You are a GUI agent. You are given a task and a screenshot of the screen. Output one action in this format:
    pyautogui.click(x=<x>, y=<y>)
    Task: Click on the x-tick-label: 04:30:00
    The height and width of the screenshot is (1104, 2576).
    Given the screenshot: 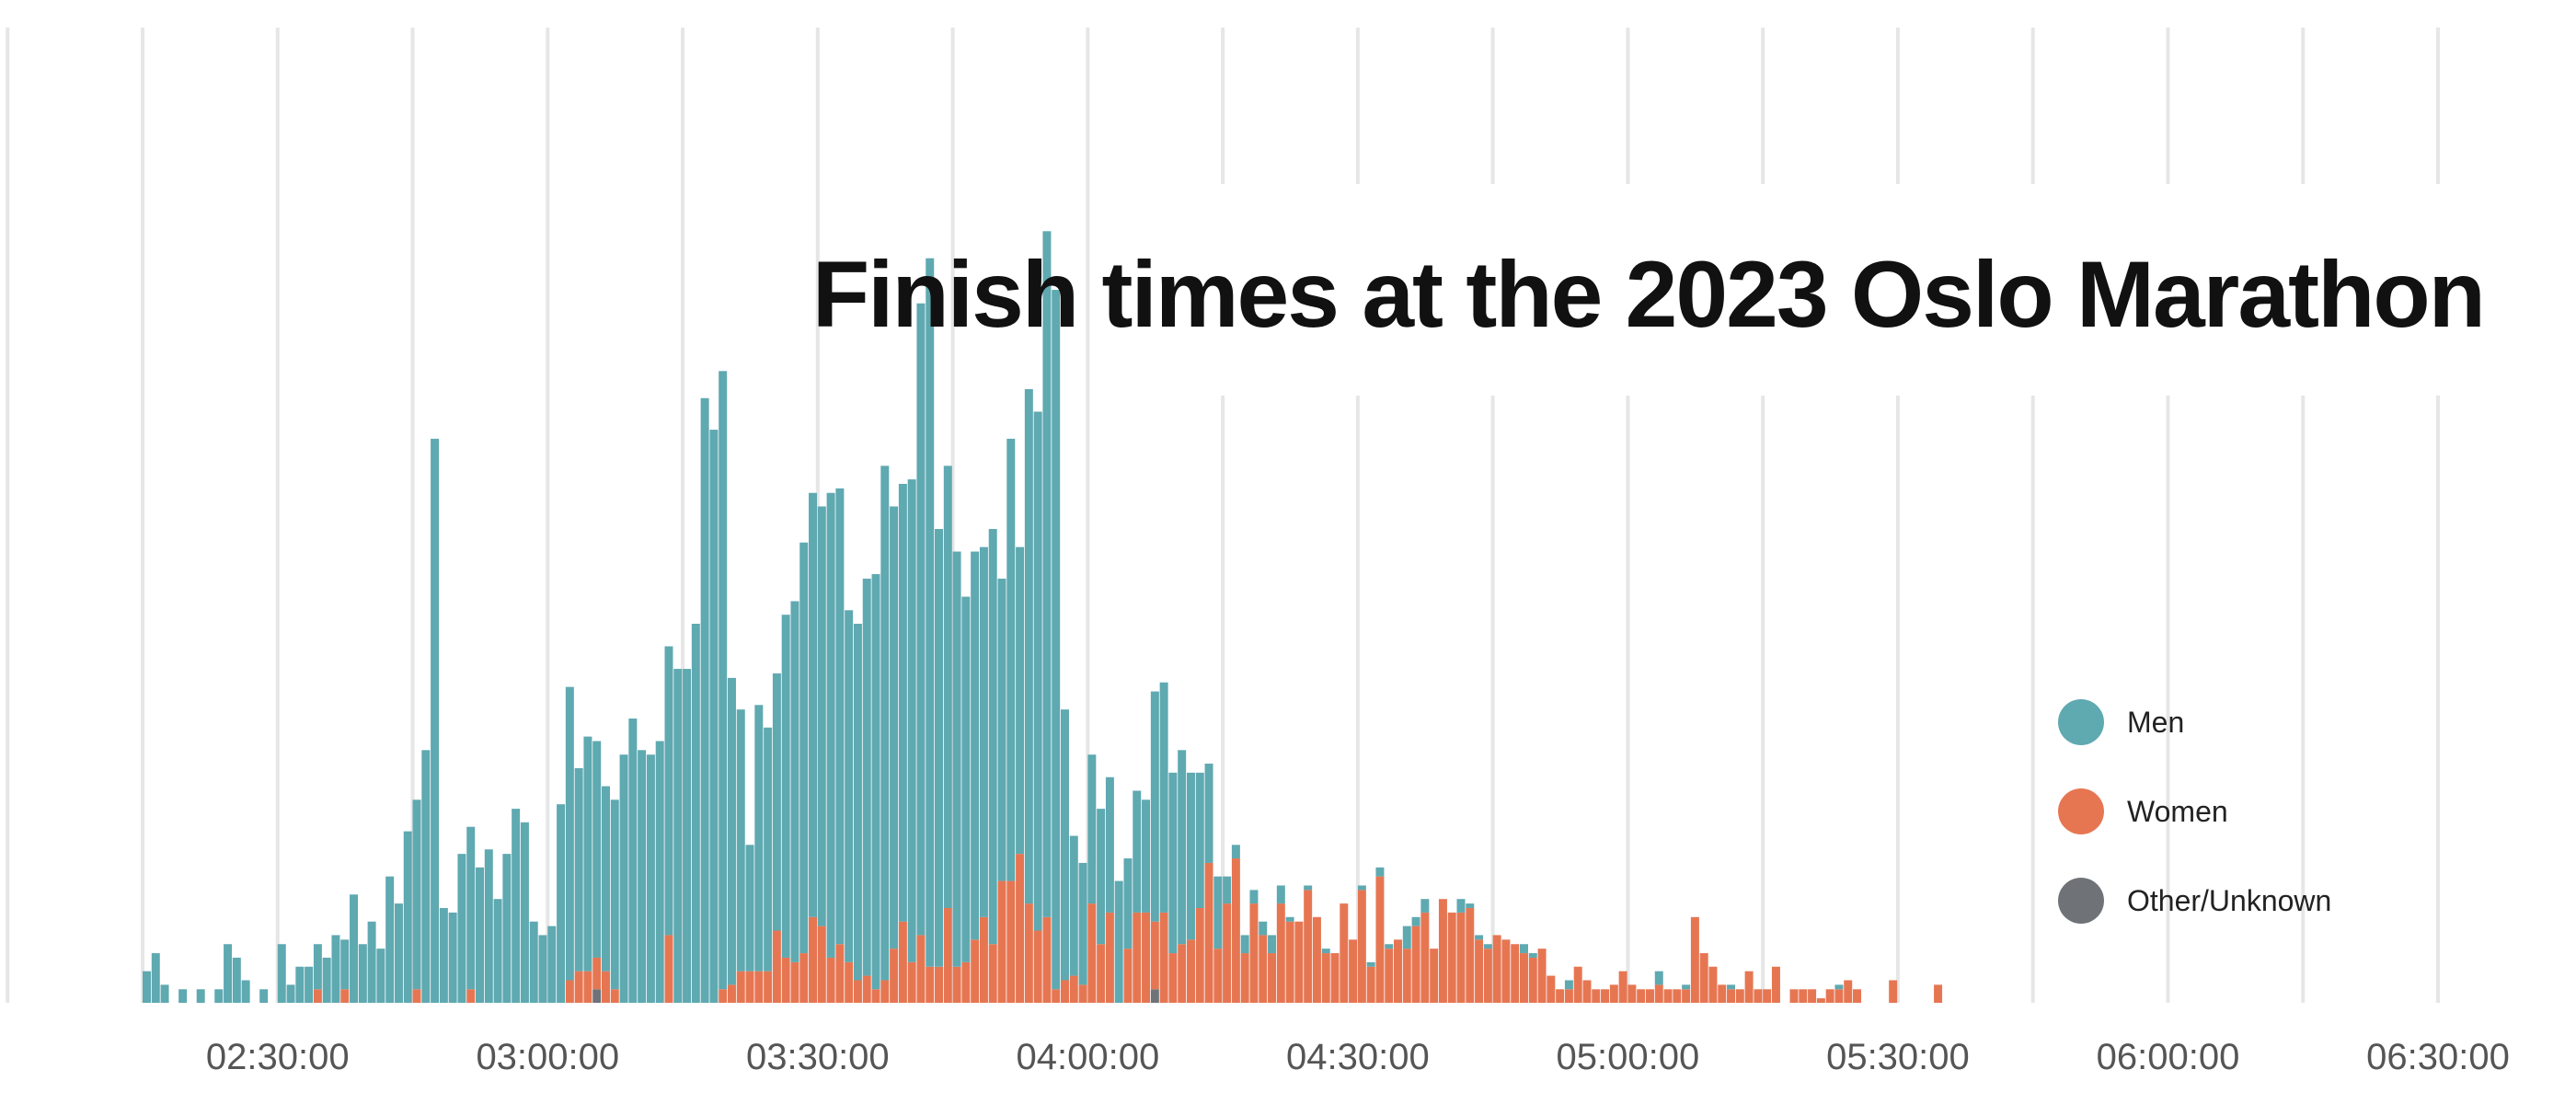 What is the action you would take?
    pyautogui.click(x=1358, y=1057)
    